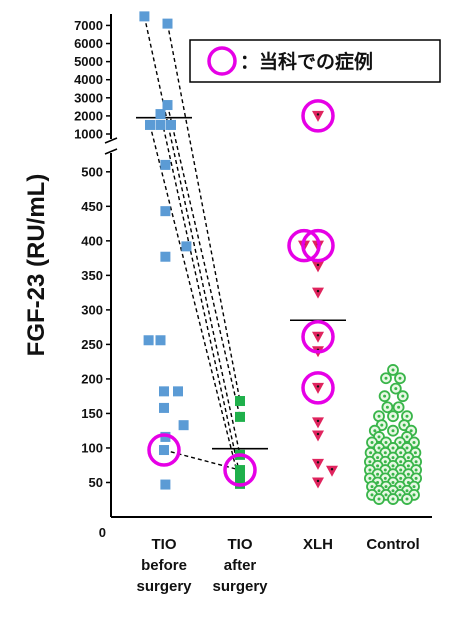 Image resolution: width=464 pixels, height=620 pixels. What do you see at coordinates (92, 171) in the screenshot?
I see `y-tick-label: 500` at bounding box center [92, 171].